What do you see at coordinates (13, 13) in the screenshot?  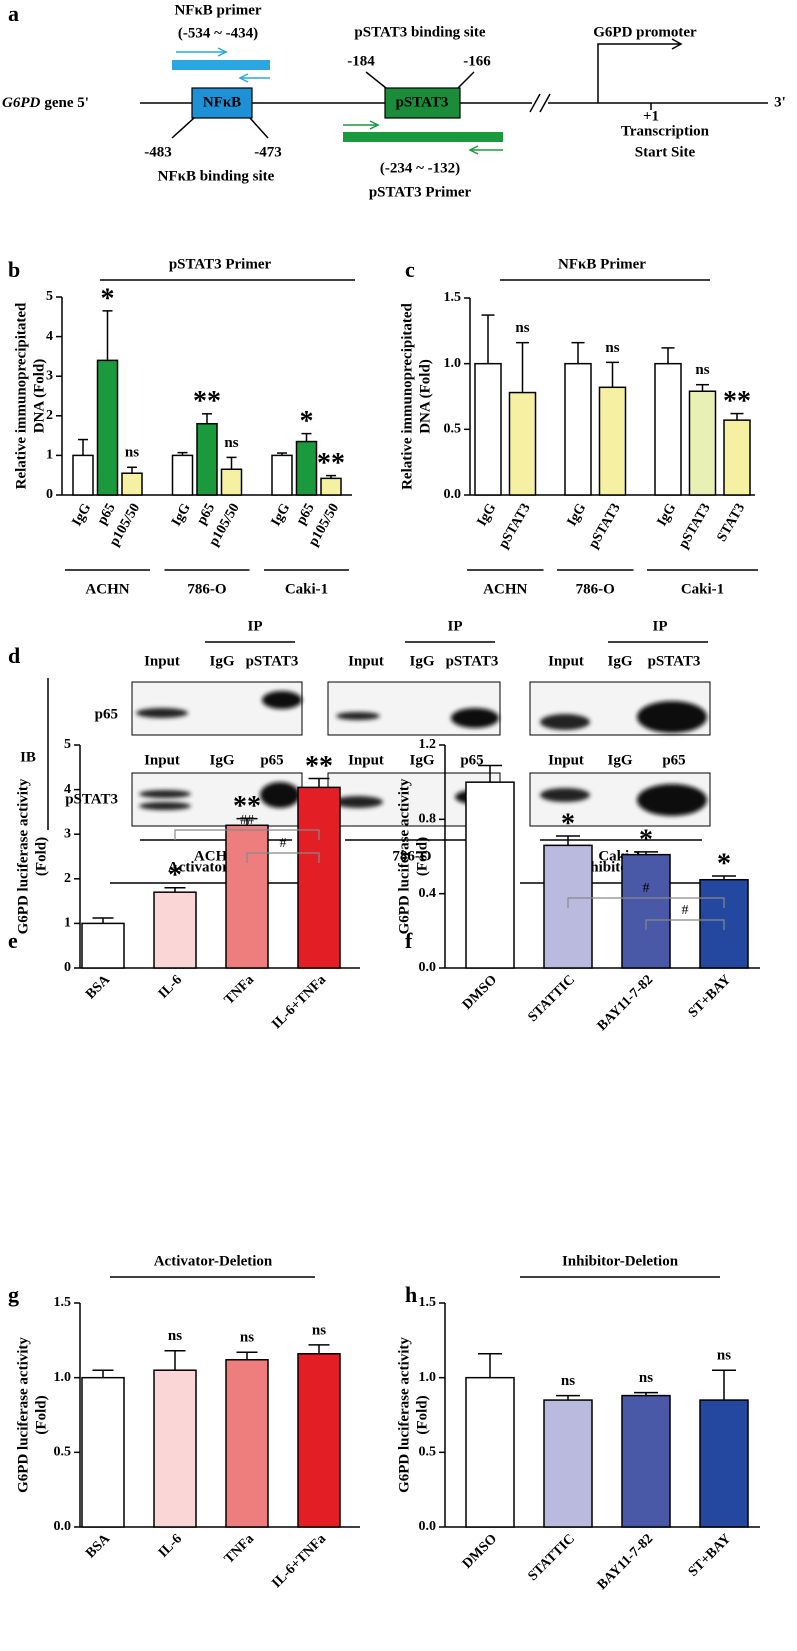 I see `panel-letter: a` at bounding box center [13, 13].